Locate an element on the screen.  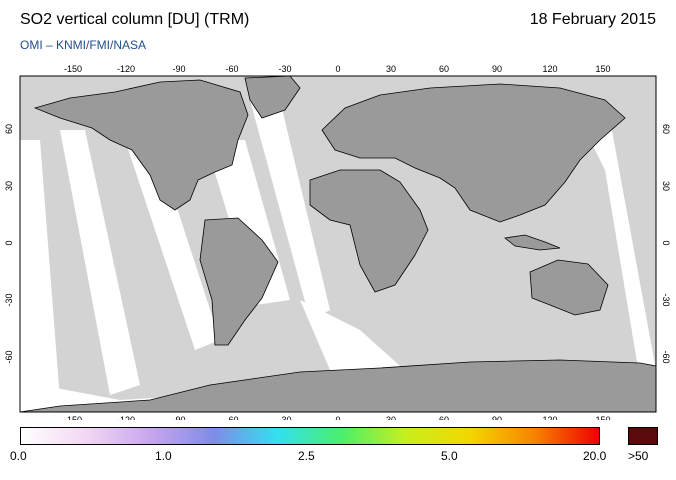
lat-tick-right: -30 is located at coordinates (666, 299).